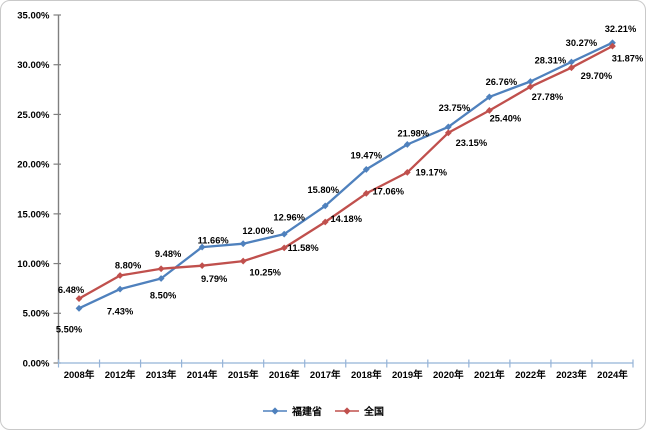 The width and height of the screenshot is (646, 430). What do you see at coordinates (346, 219) in the screenshot?
I see `data-label: 14.18%` at bounding box center [346, 219].